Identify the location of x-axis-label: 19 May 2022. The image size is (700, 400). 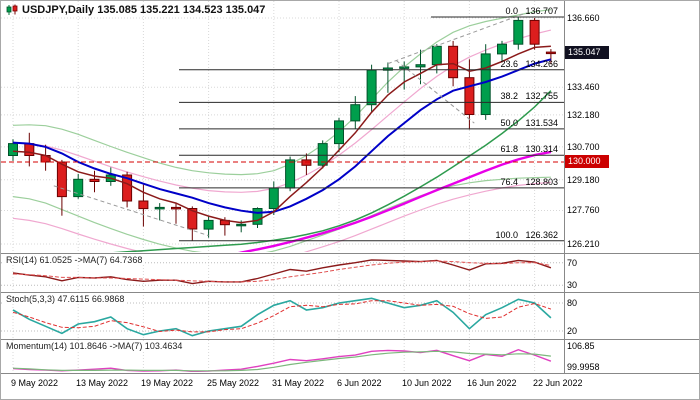
(167, 383).